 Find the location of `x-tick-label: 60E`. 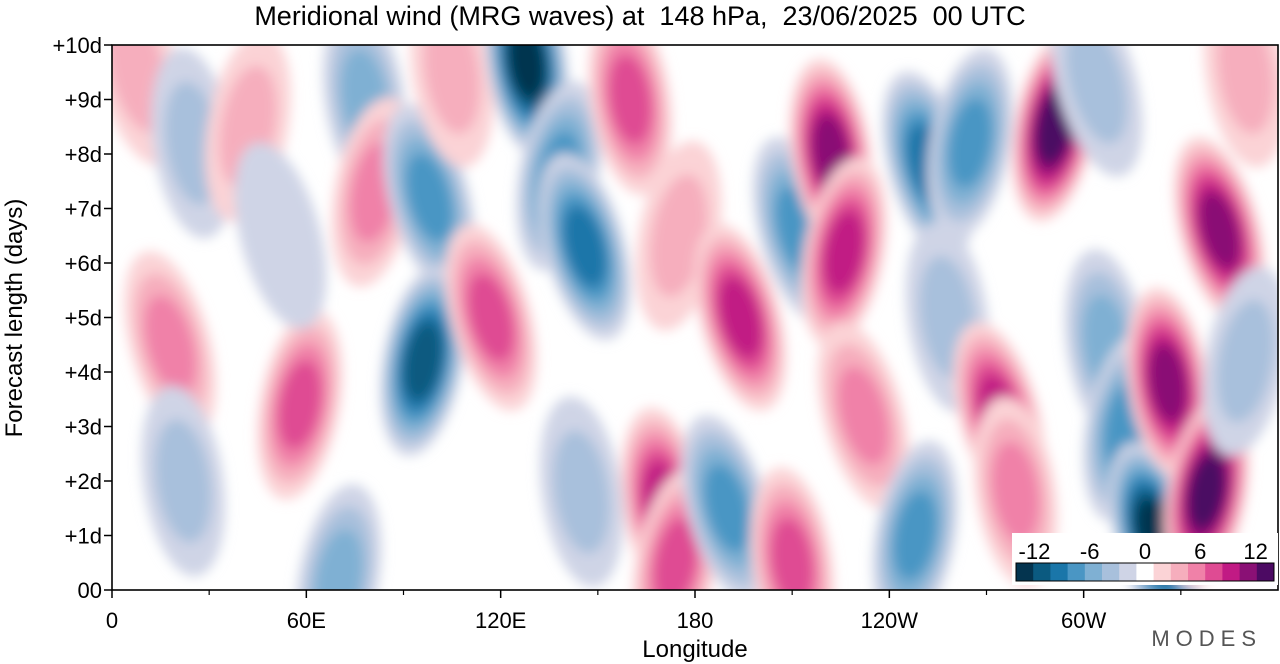

x-tick-label: 60E is located at coordinates (306, 620).